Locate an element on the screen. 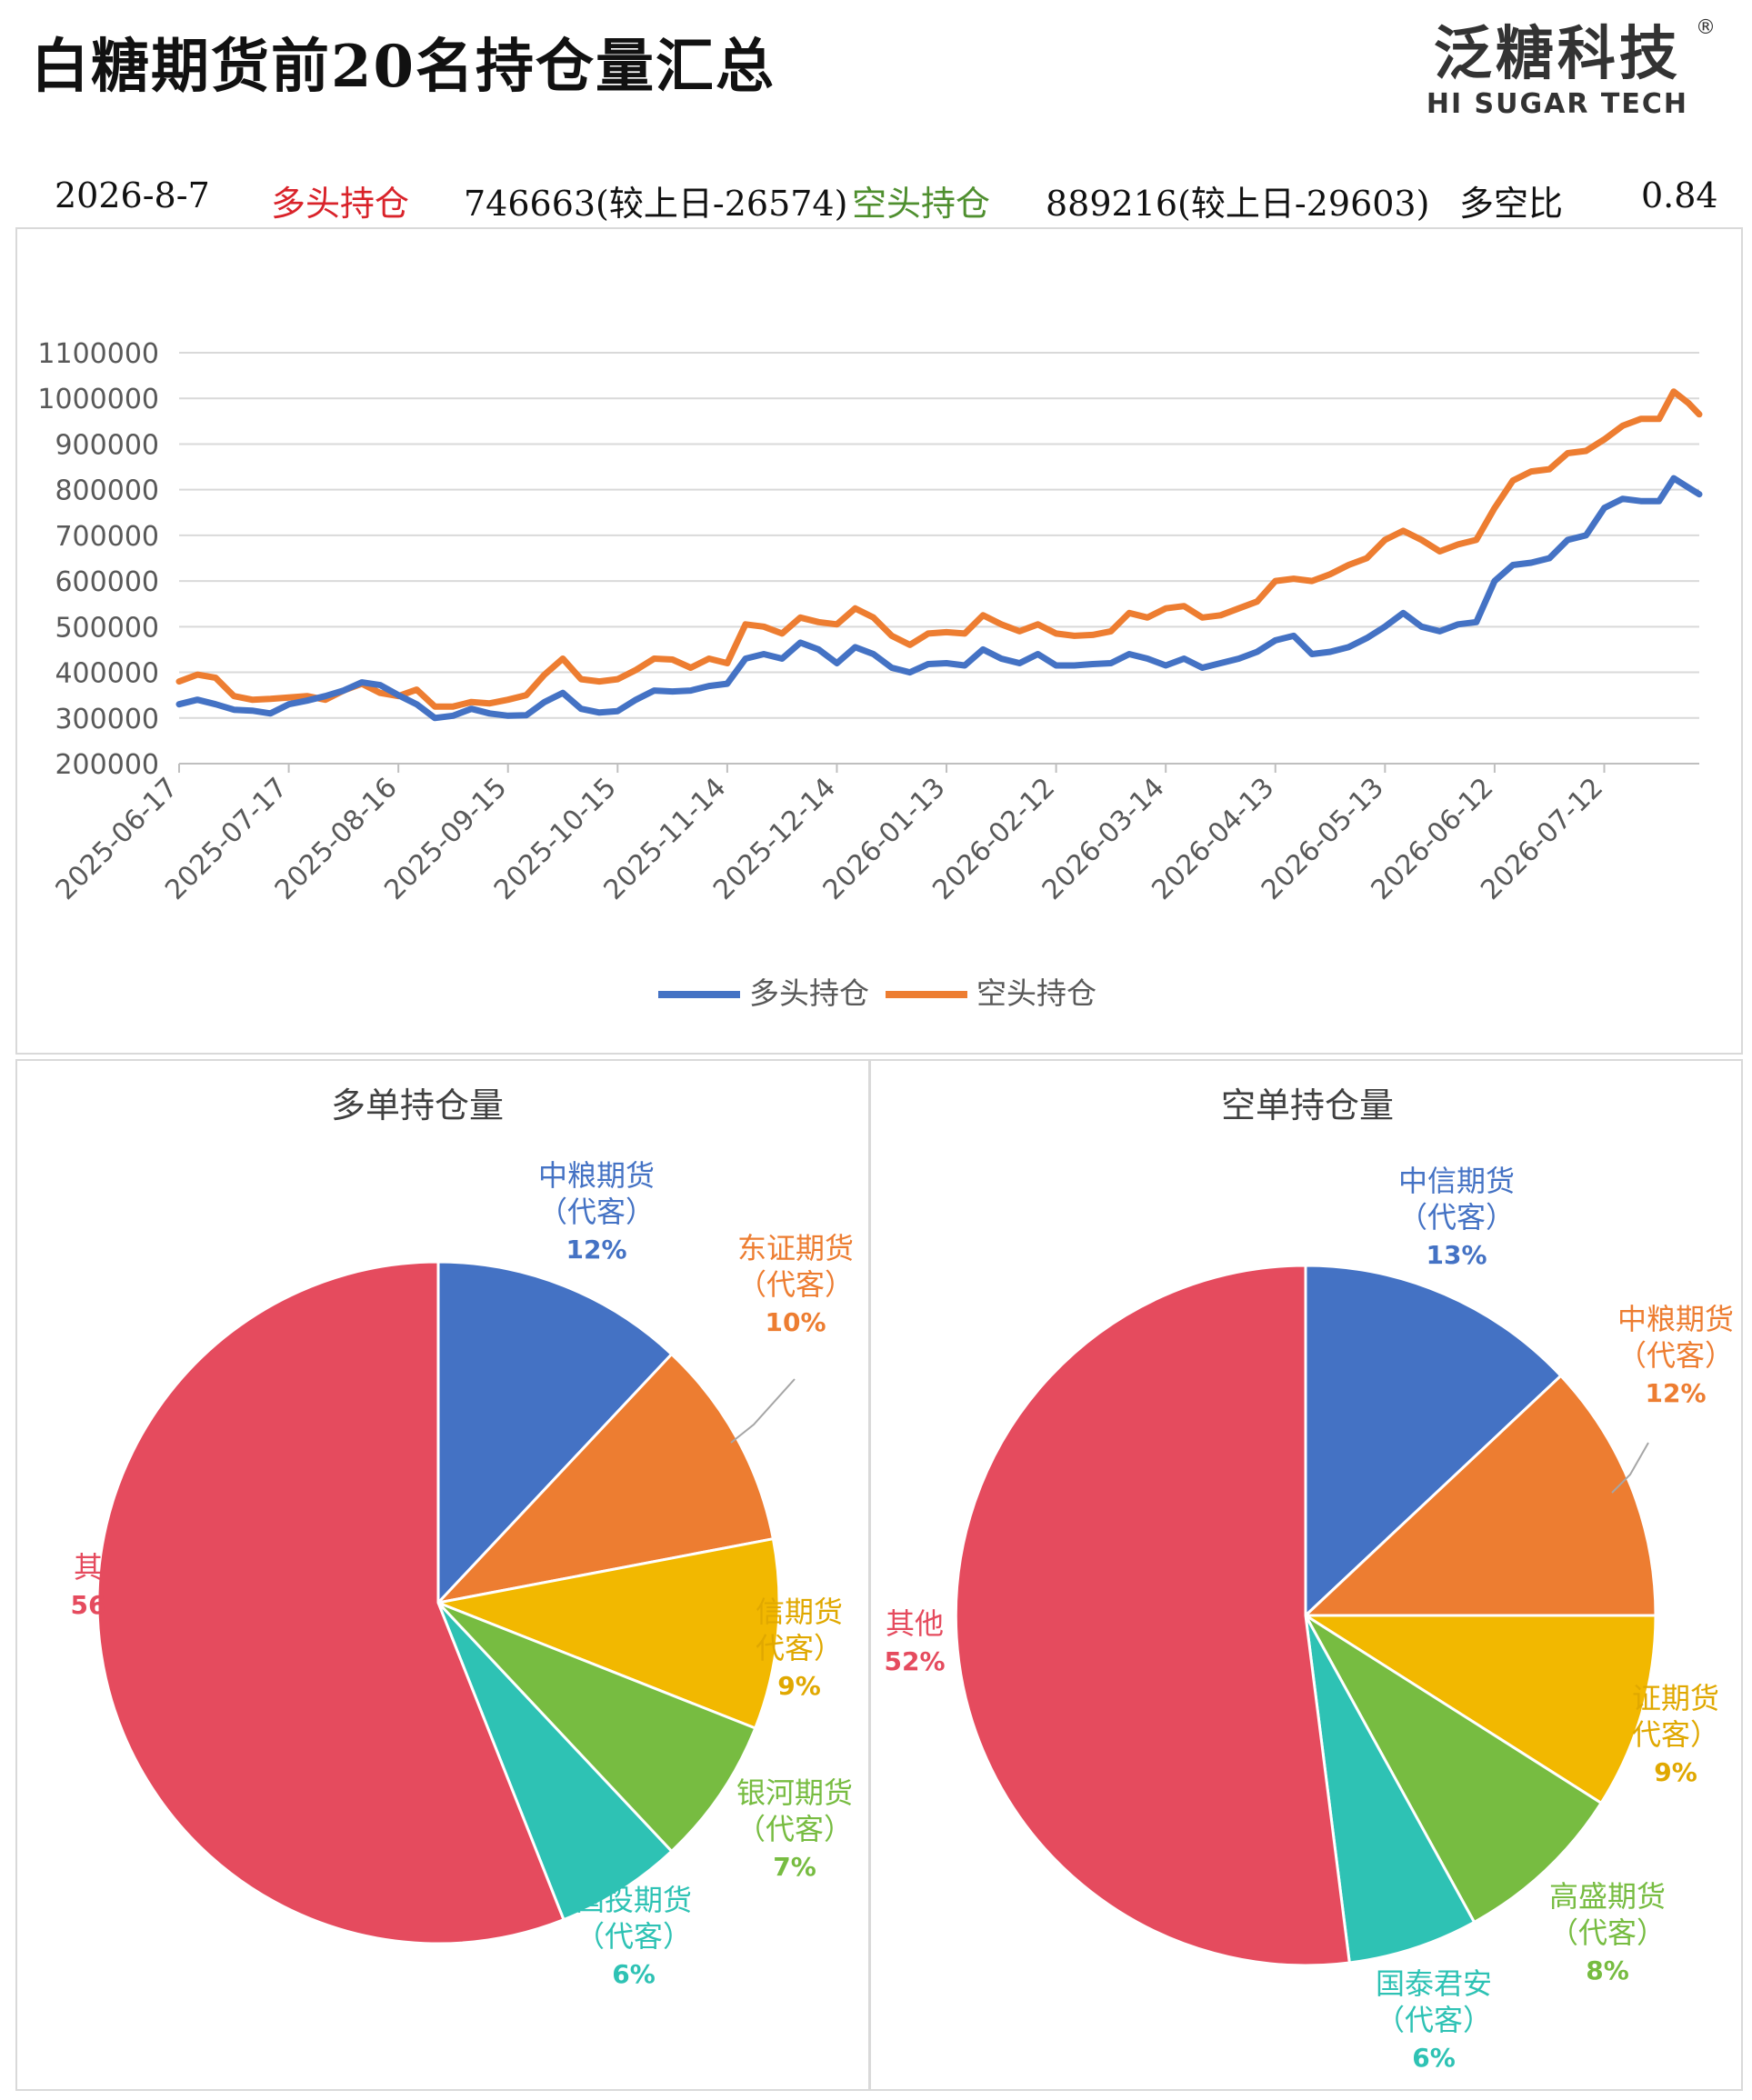 This screenshot has height=2100, width=1752. slice-percent-label: 10% is located at coordinates (795, 1322).